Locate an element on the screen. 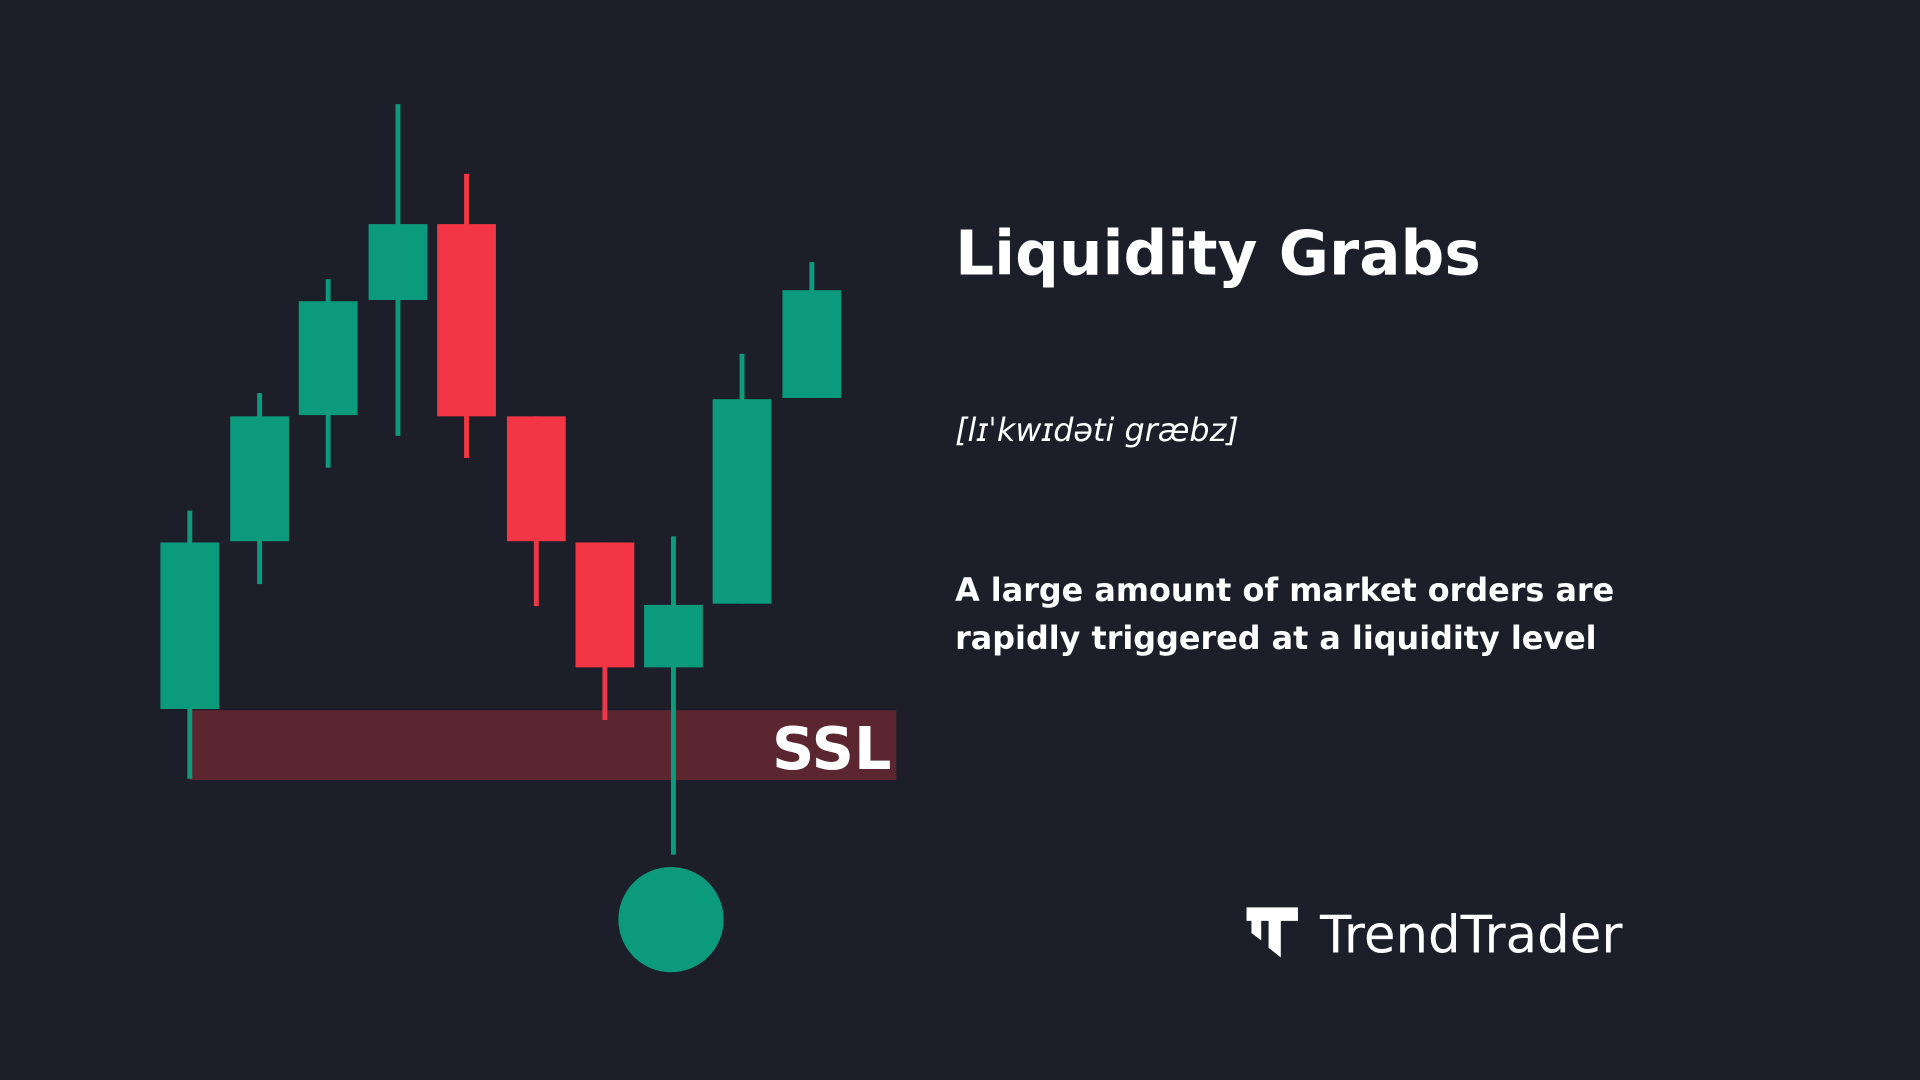  brand-logo is located at coordinates (1272, 932).